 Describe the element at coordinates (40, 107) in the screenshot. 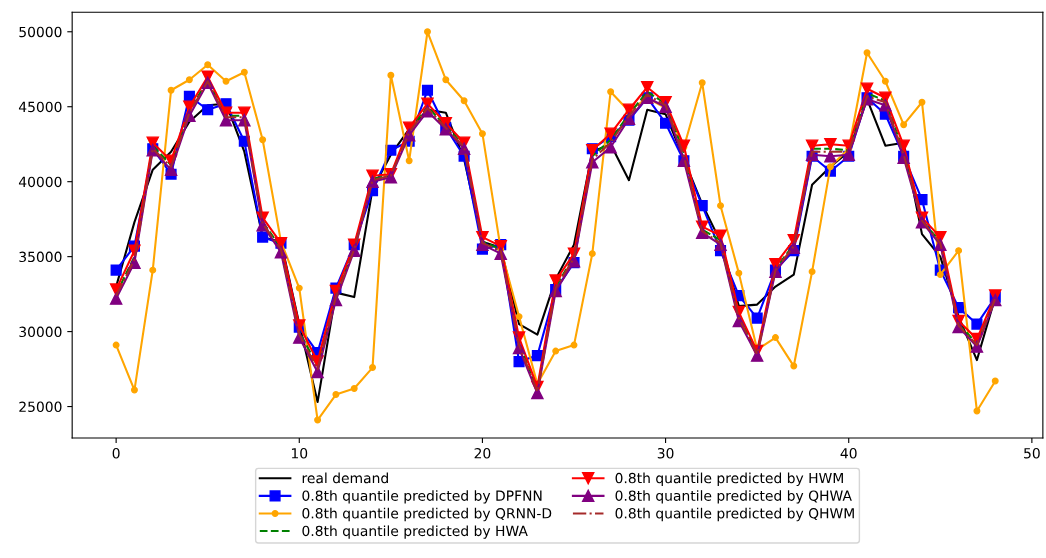

I see `y-tick-label: 45000` at that location.